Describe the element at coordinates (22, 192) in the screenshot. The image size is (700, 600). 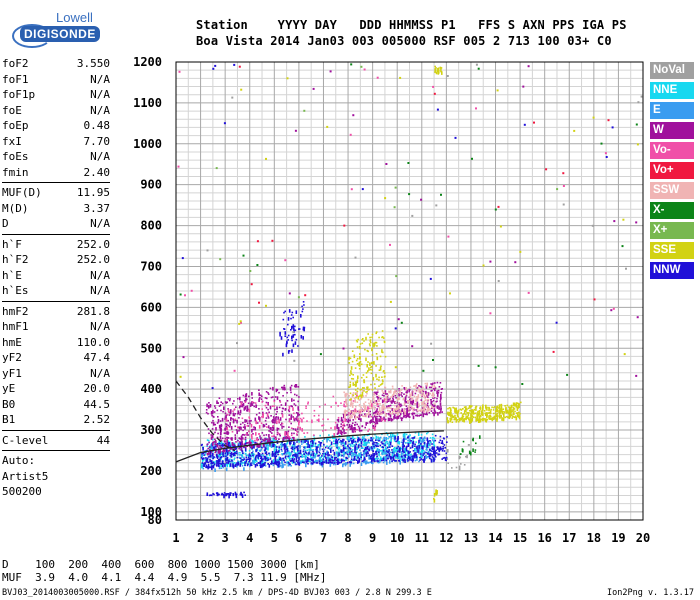
I see `parameter-name: MUF(D)` at that location.